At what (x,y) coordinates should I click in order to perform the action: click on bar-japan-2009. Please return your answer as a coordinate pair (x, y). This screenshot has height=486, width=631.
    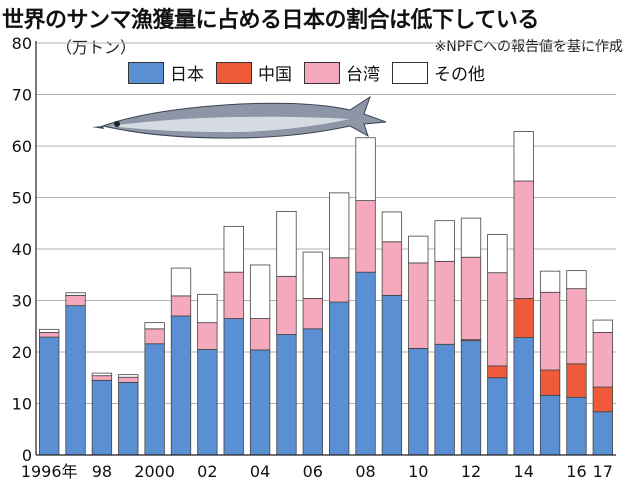
    Looking at the image, I should click on (392, 375).